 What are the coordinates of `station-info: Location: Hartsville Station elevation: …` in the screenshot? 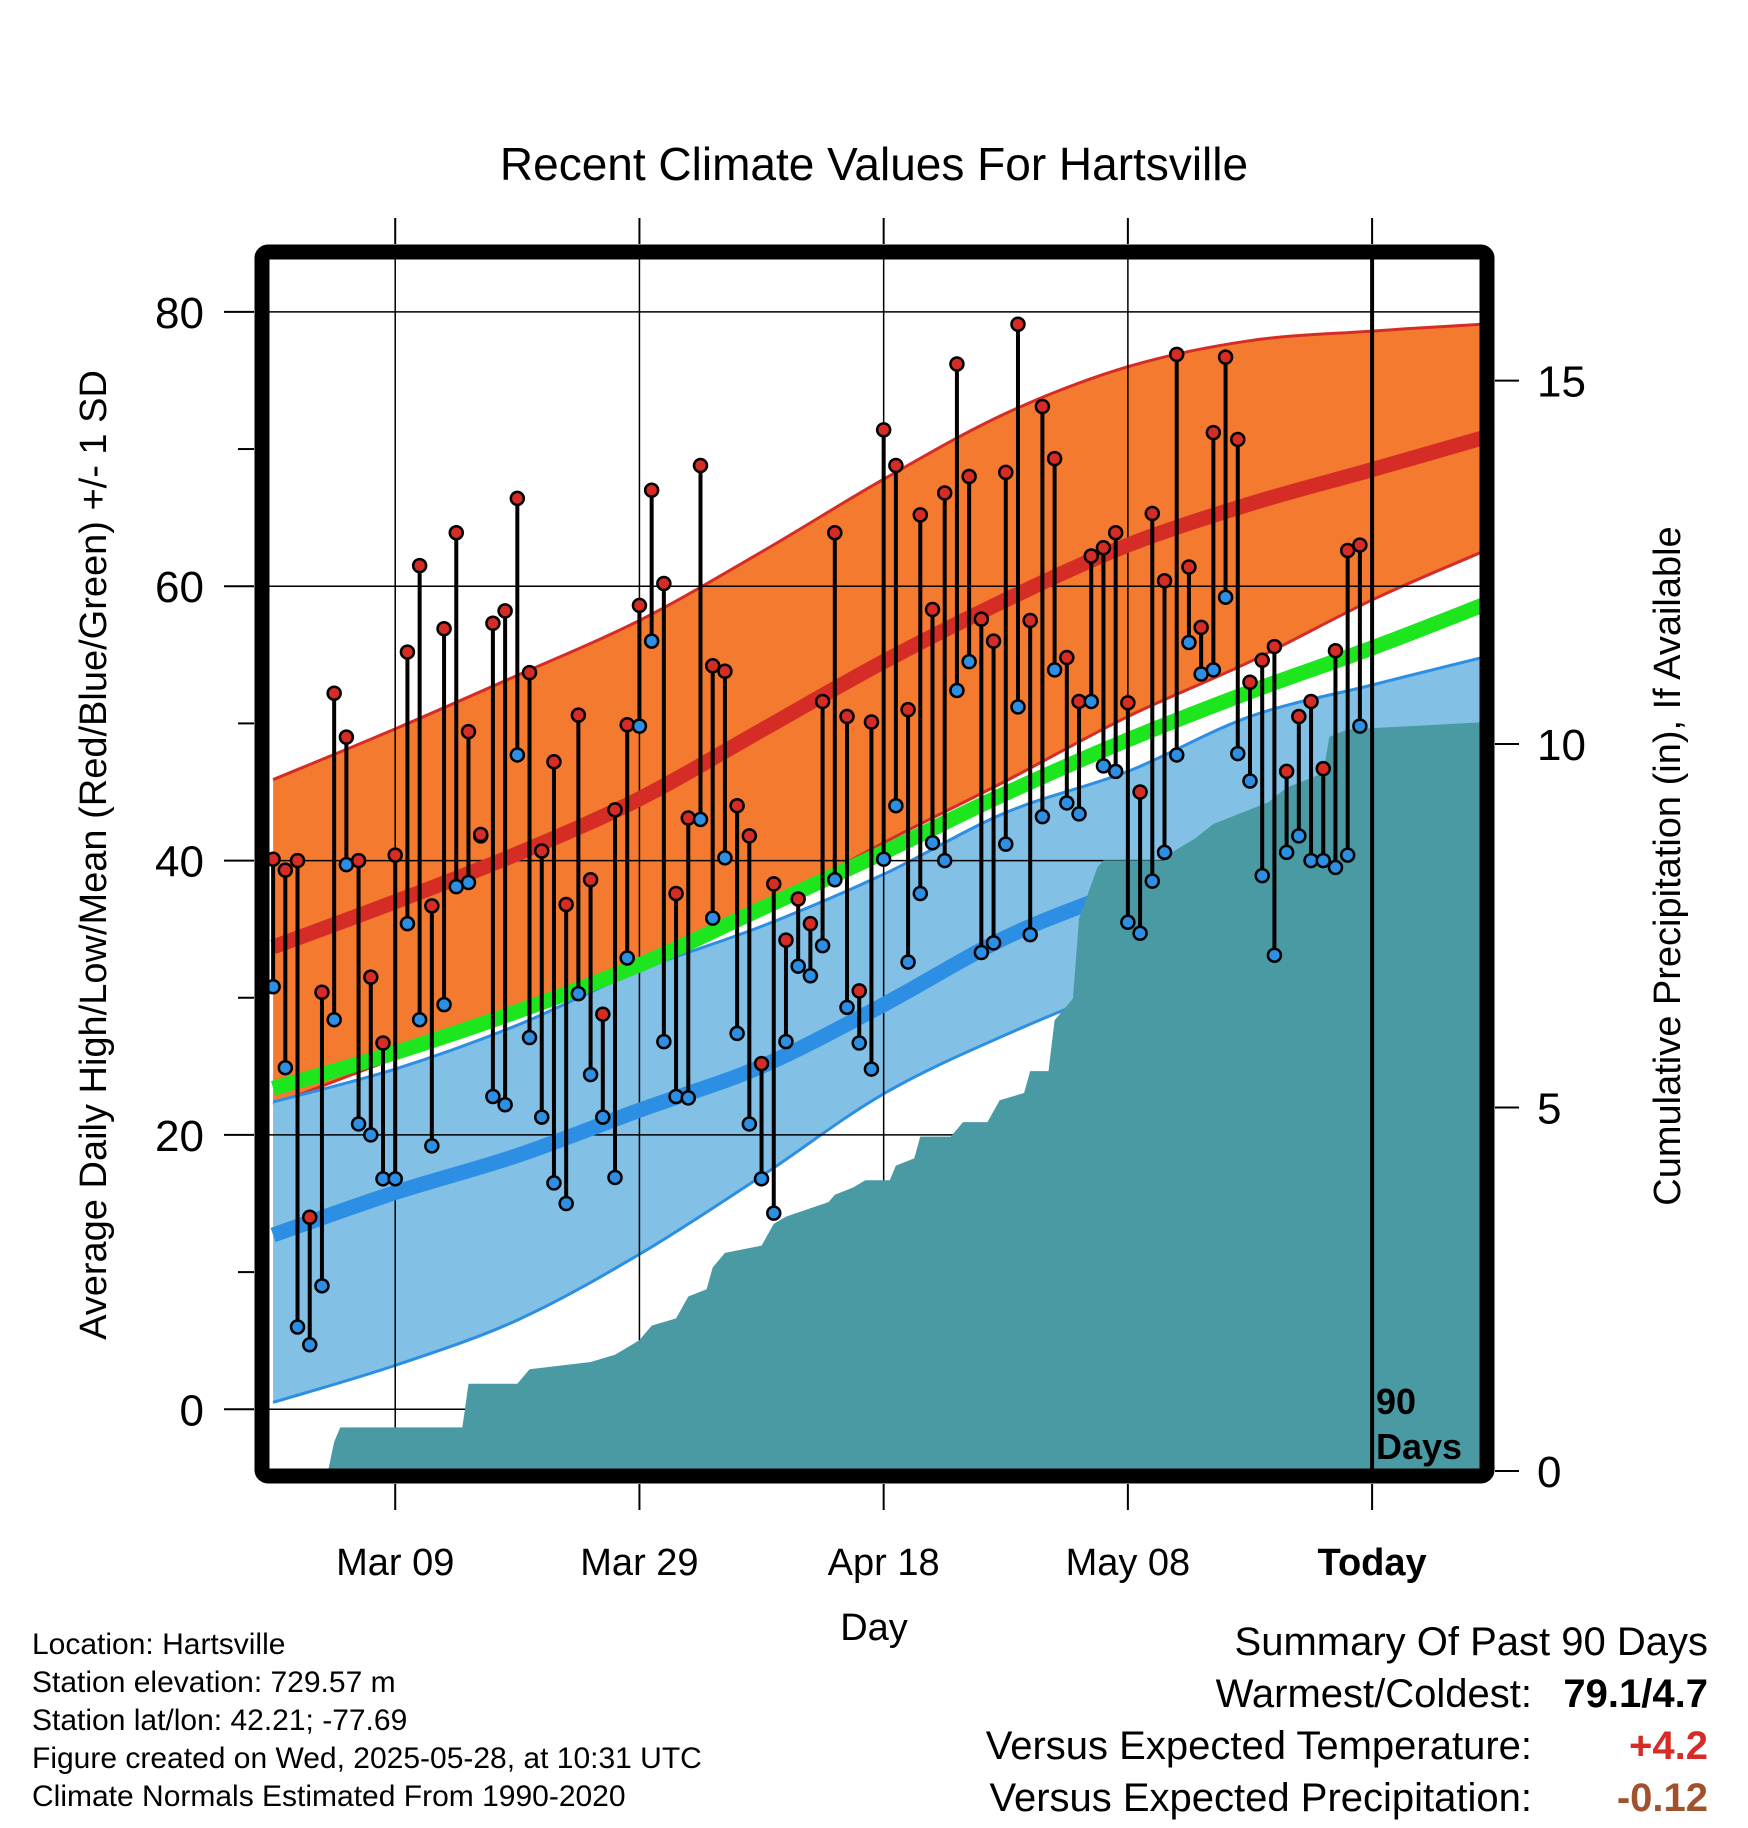 It's located at (367, 1721).